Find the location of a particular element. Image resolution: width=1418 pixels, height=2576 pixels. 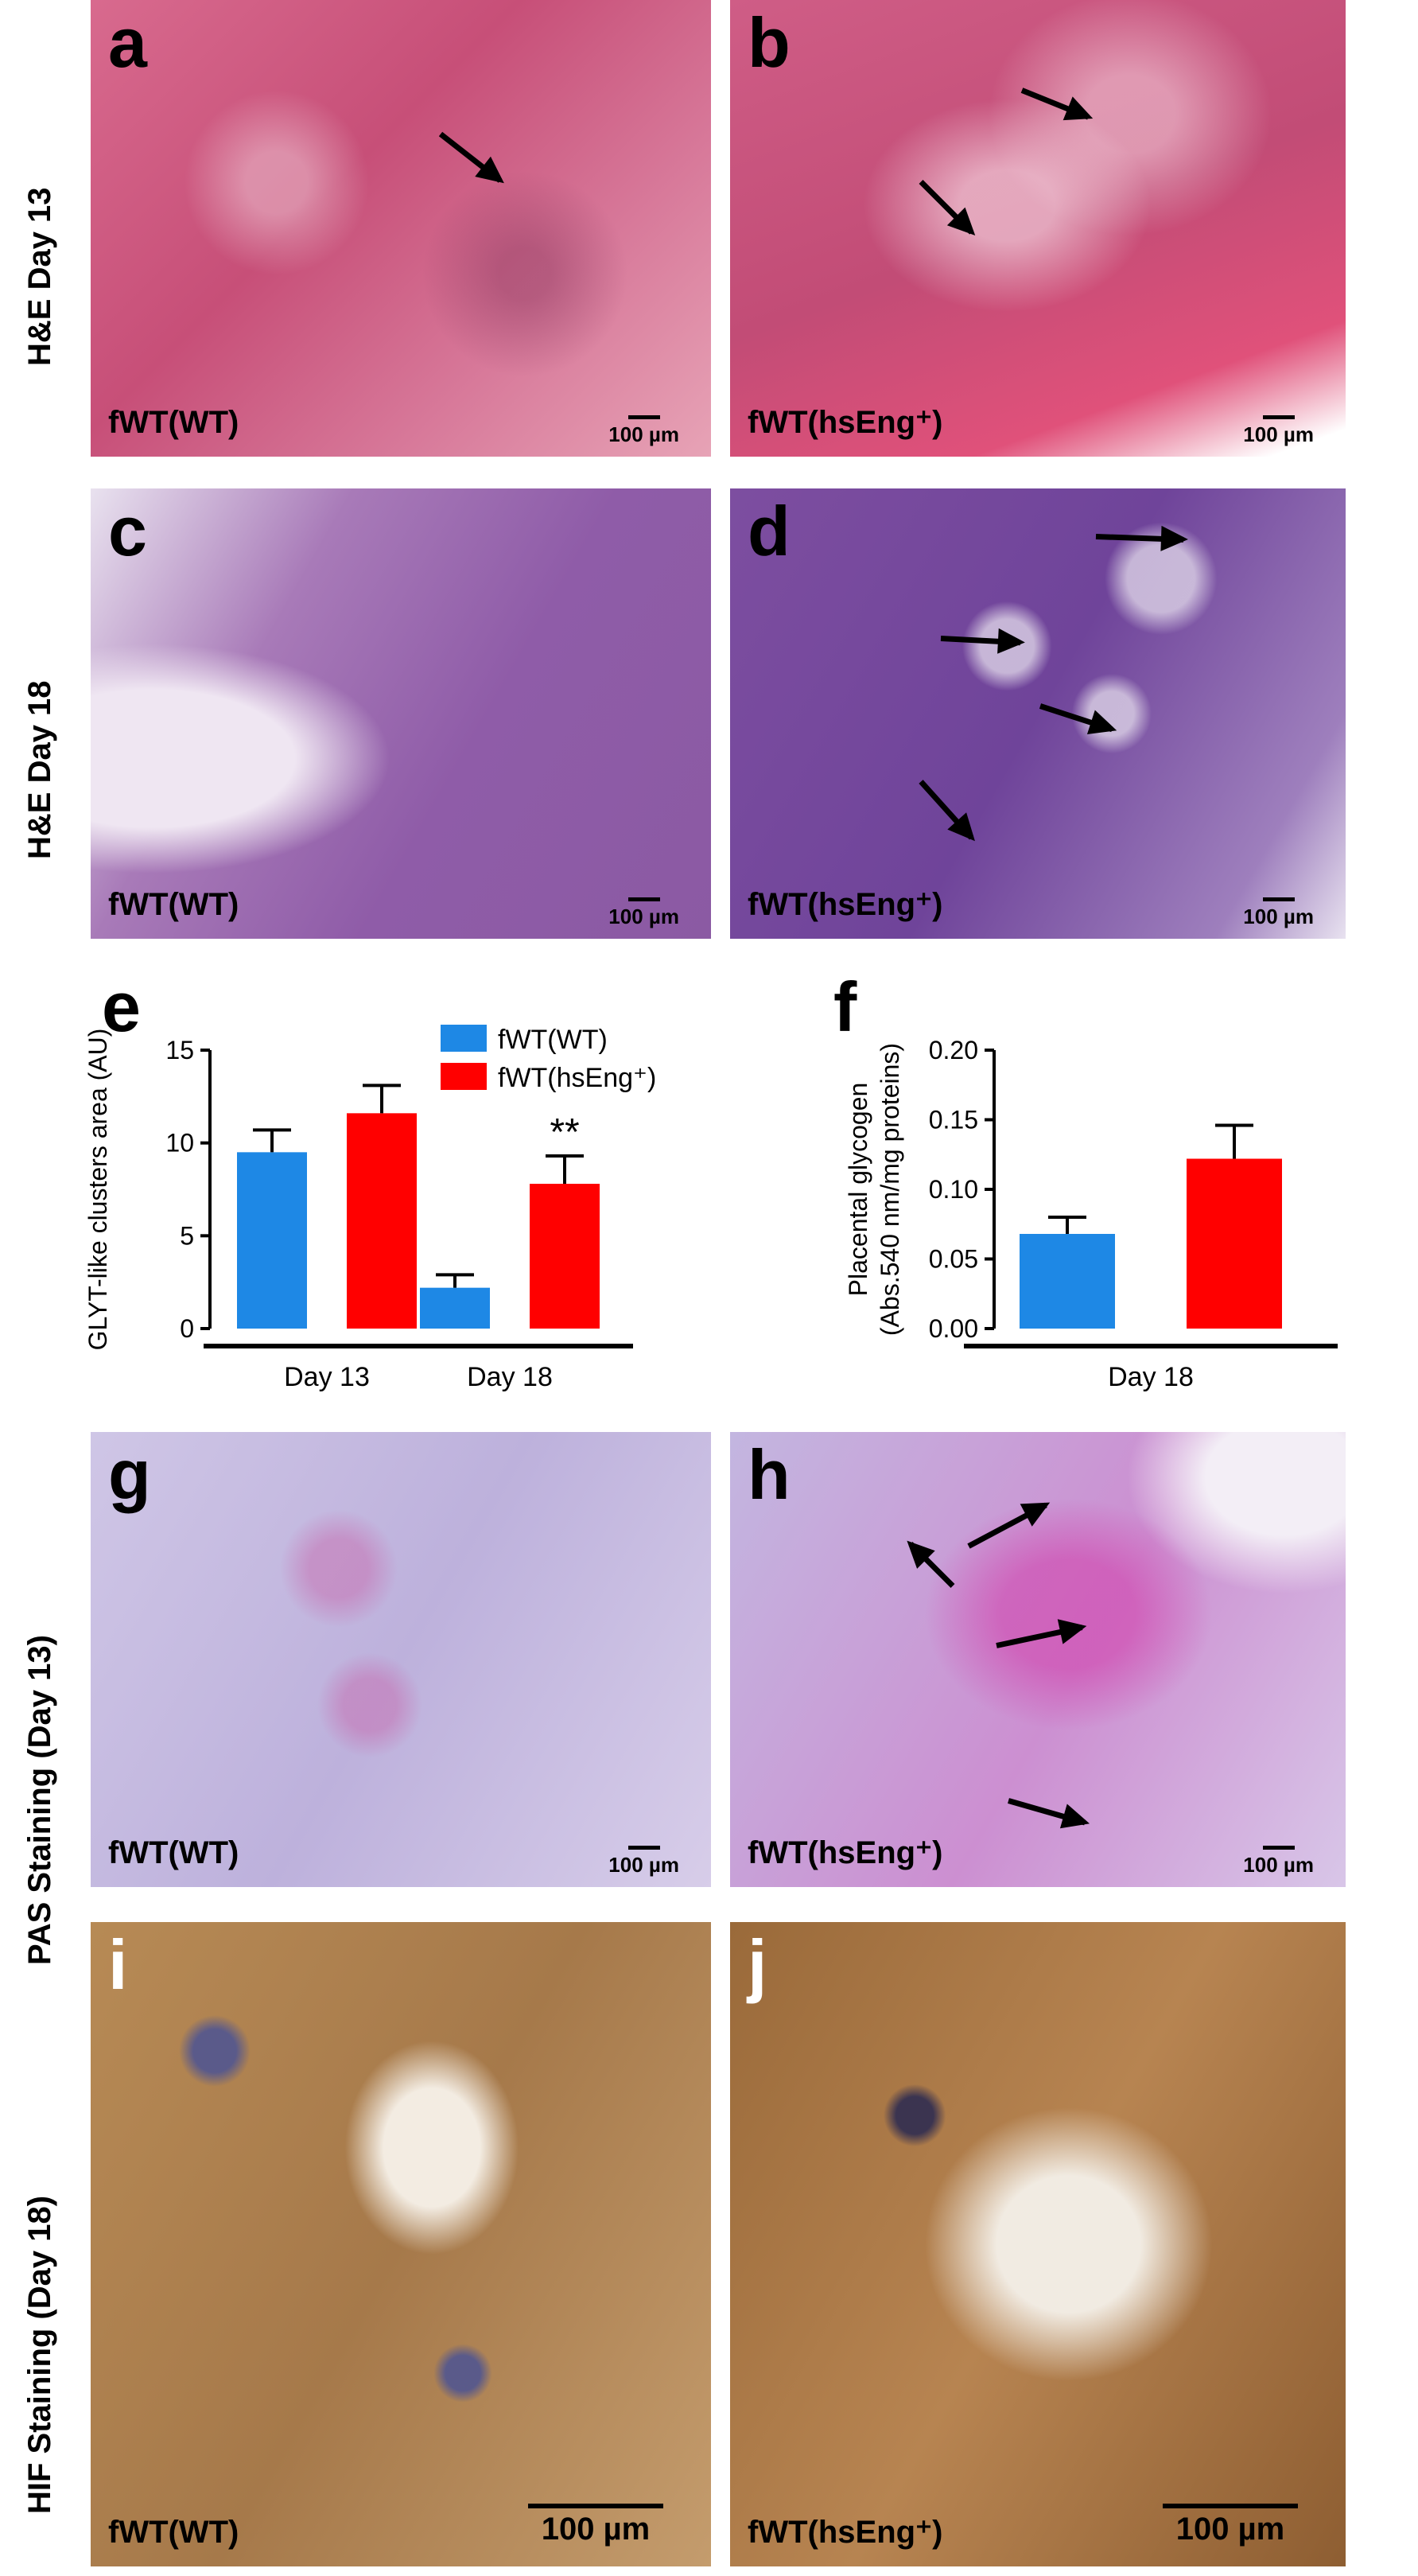

micrograph-panel-j: j fWT(hsEng⁺) 100 µm is located at coordinates (1038, 2244).